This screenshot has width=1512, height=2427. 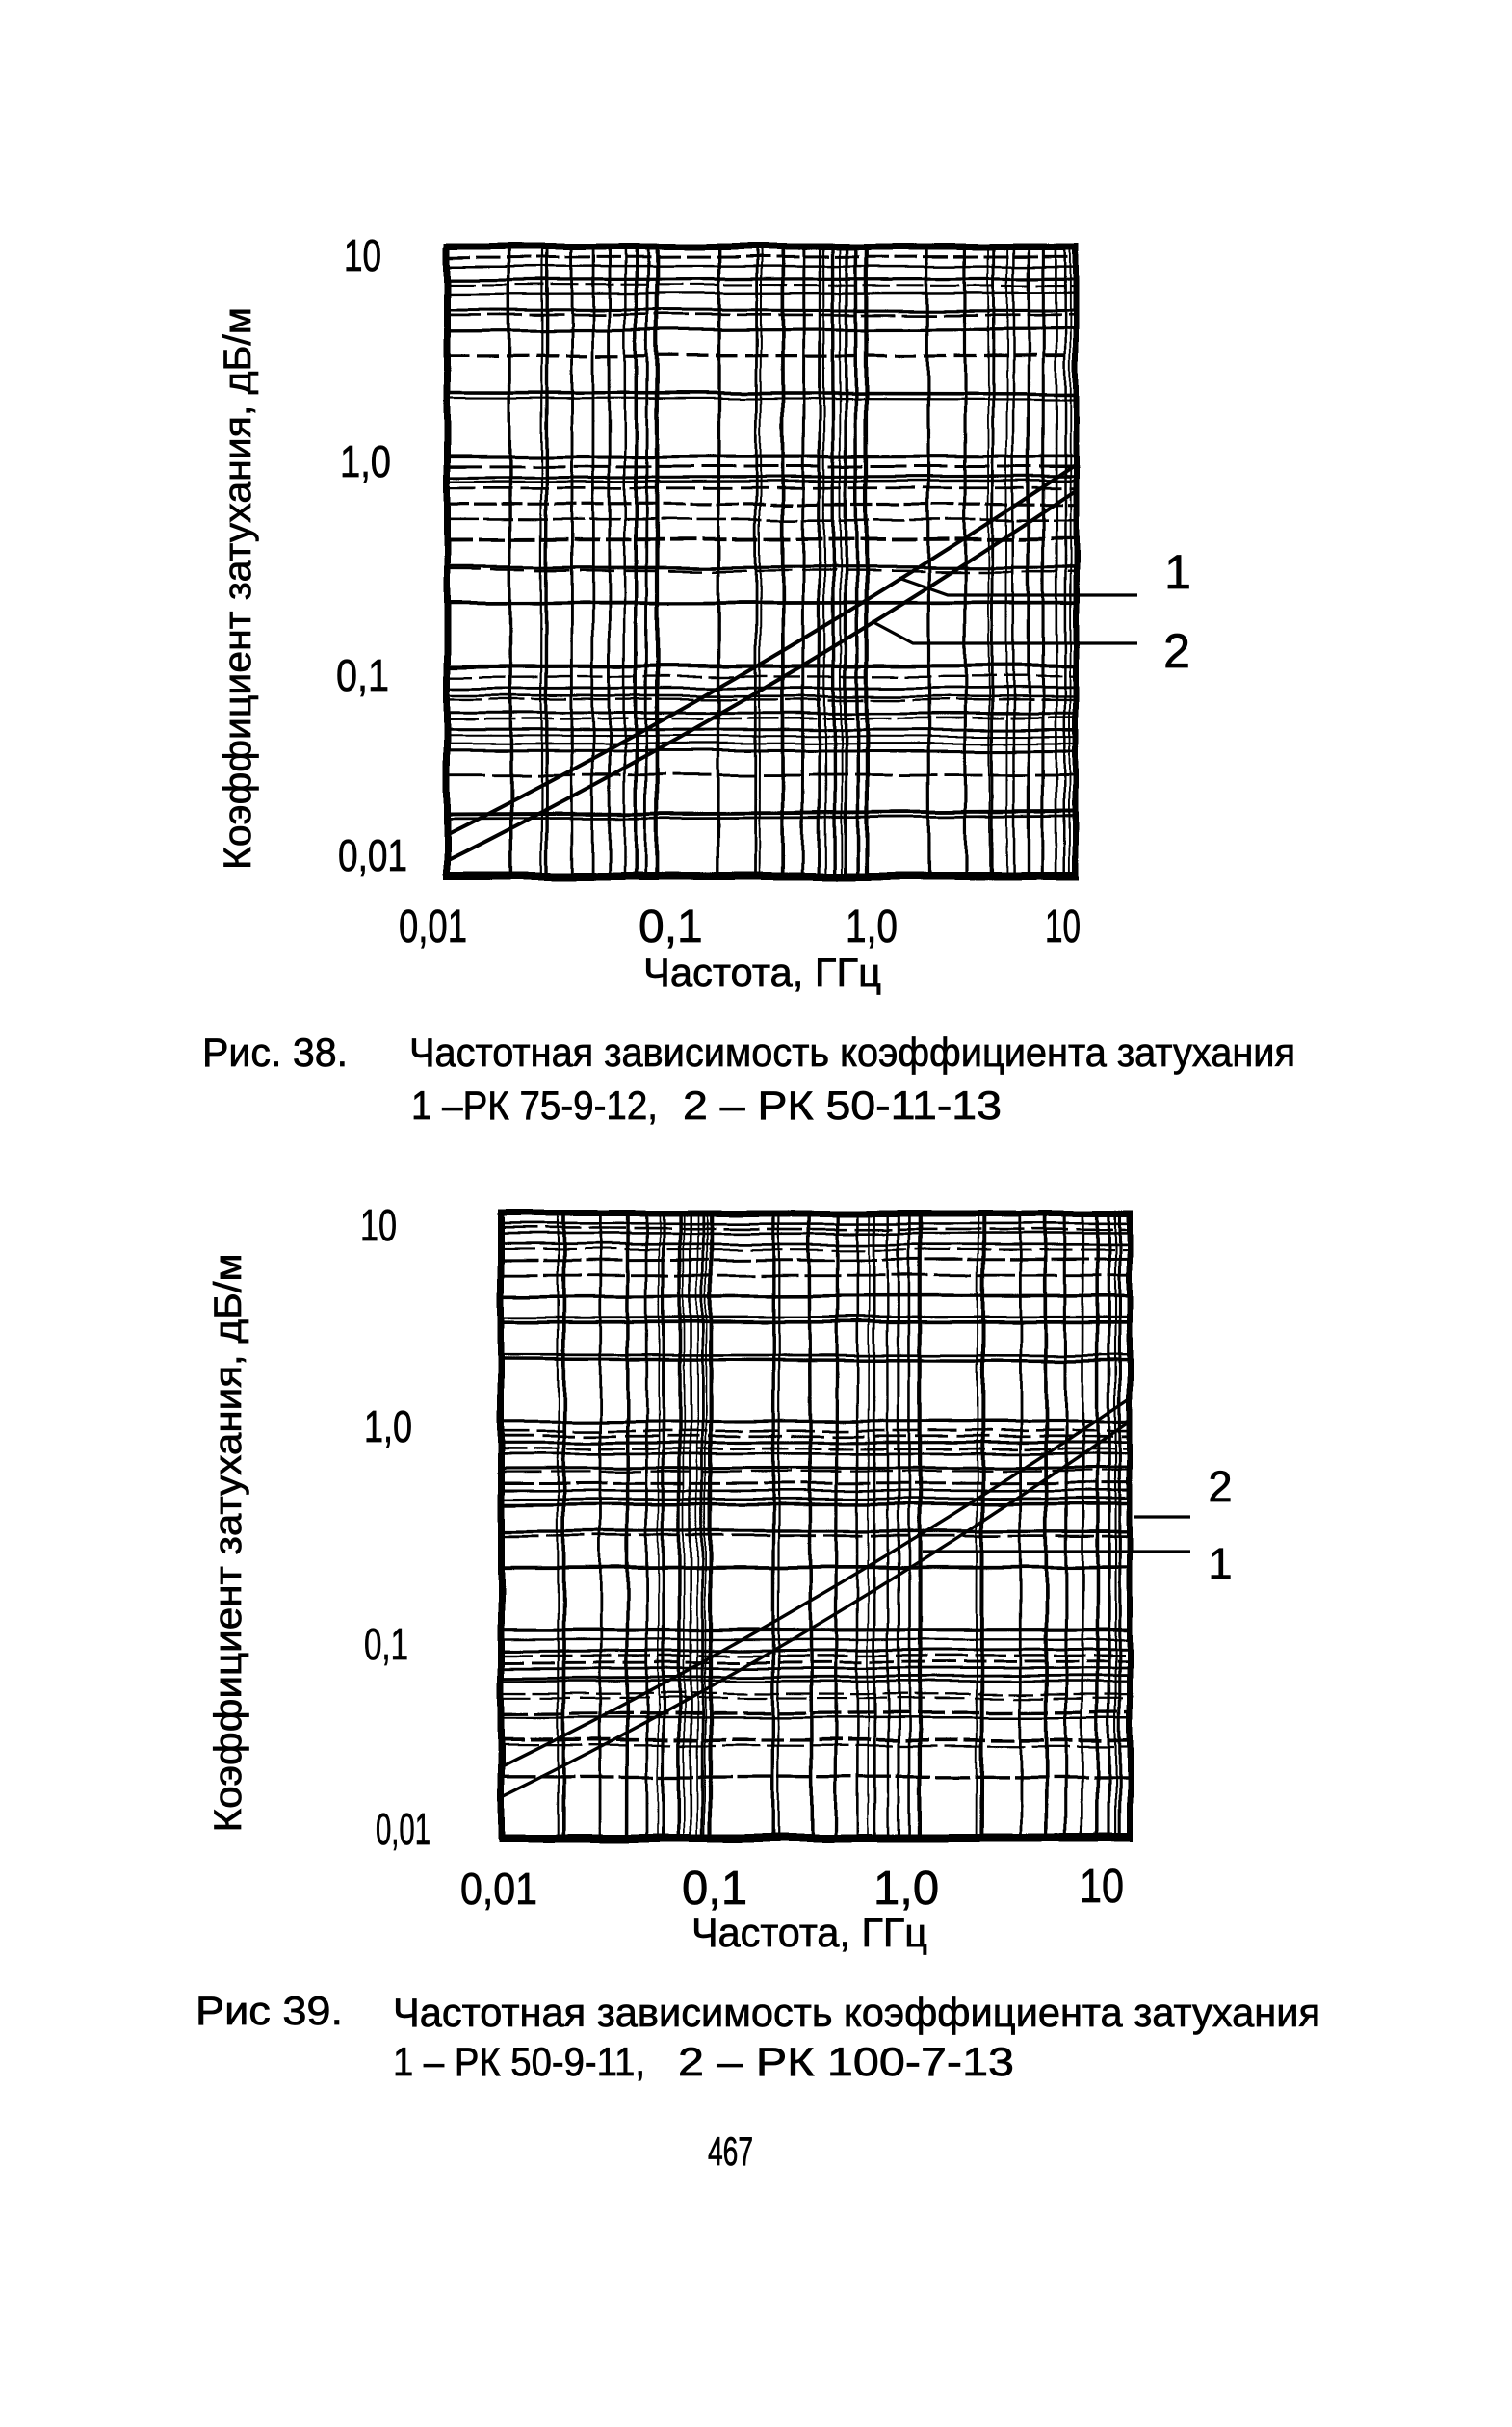 What do you see at coordinates (270, 2010) in the screenshot?
I see `svg-text: Рис 39.` at bounding box center [270, 2010].